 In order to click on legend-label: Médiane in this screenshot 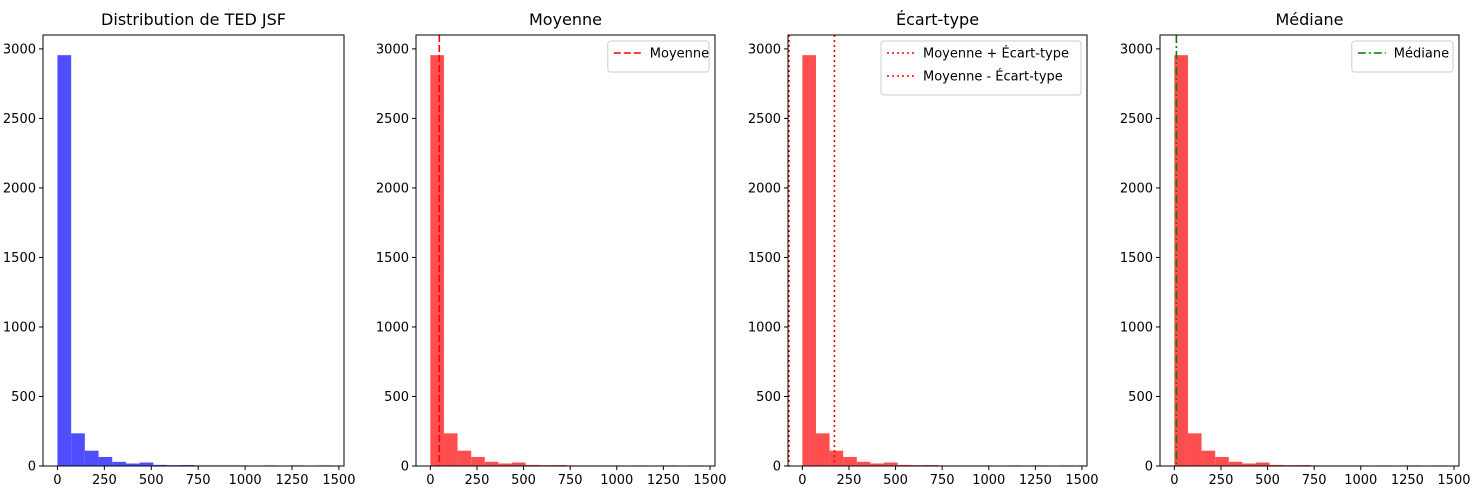, I will do `click(1421, 54)`.